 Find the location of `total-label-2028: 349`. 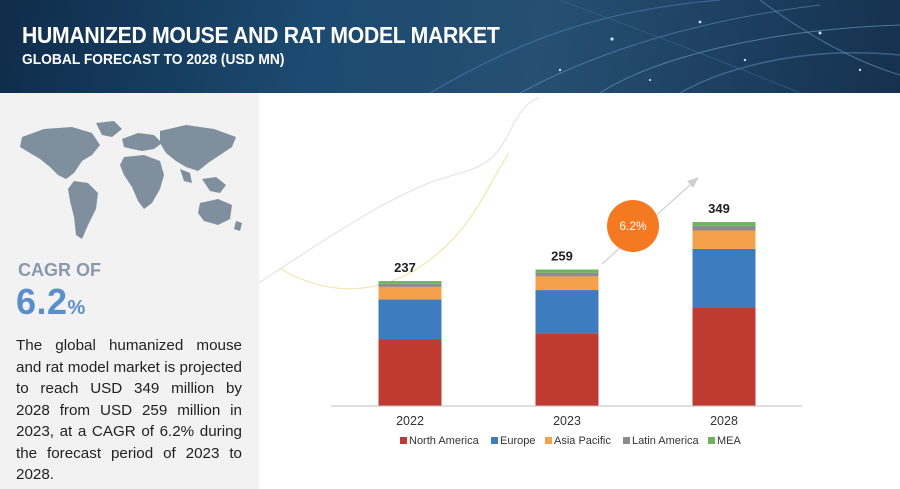

total-label-2028: 349 is located at coordinates (719, 208).